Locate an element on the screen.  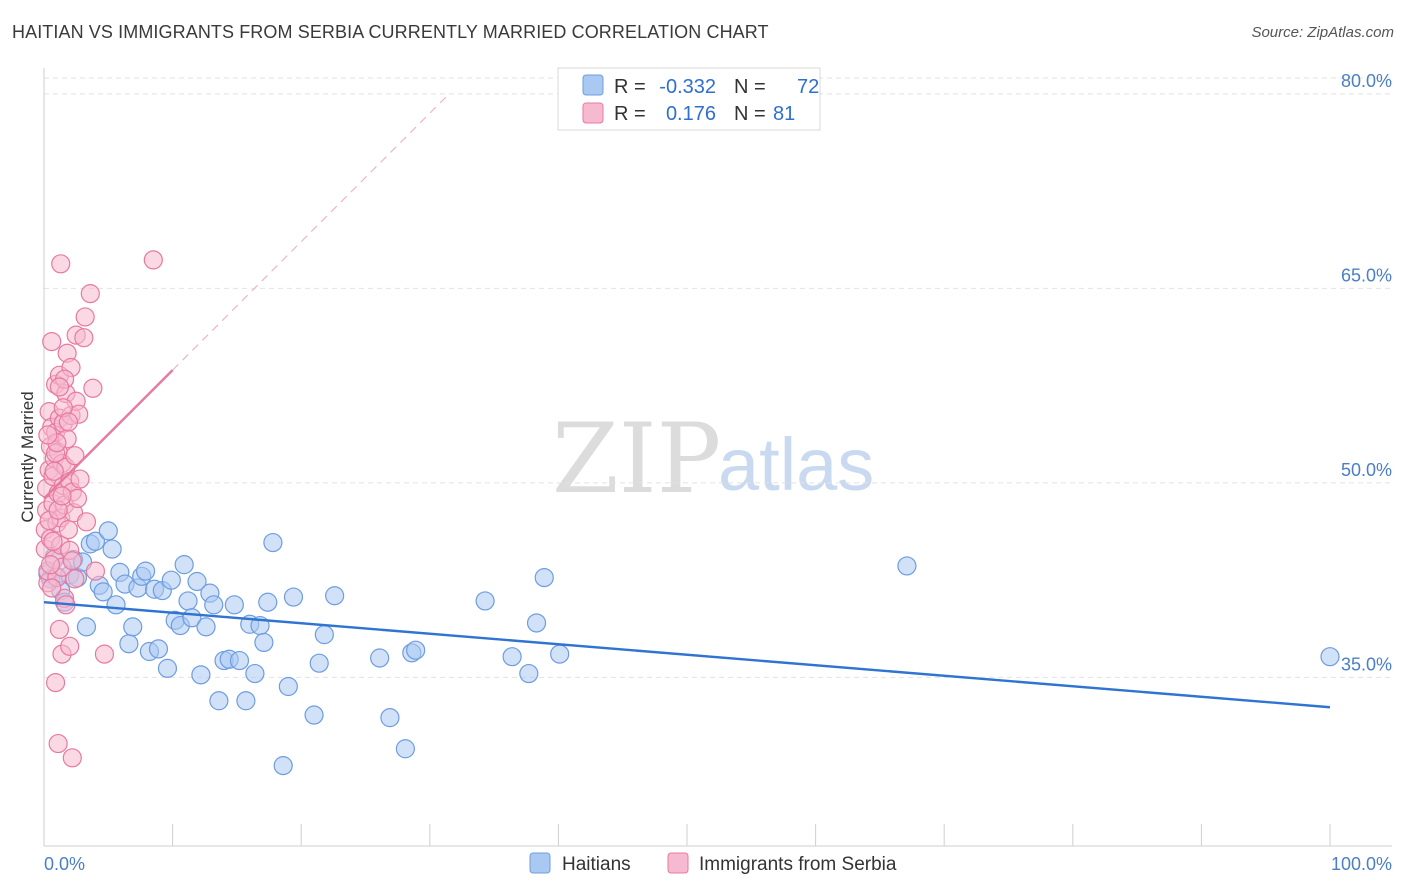
legend-bottom-swatch-haitians is located at coordinates (540, 863).